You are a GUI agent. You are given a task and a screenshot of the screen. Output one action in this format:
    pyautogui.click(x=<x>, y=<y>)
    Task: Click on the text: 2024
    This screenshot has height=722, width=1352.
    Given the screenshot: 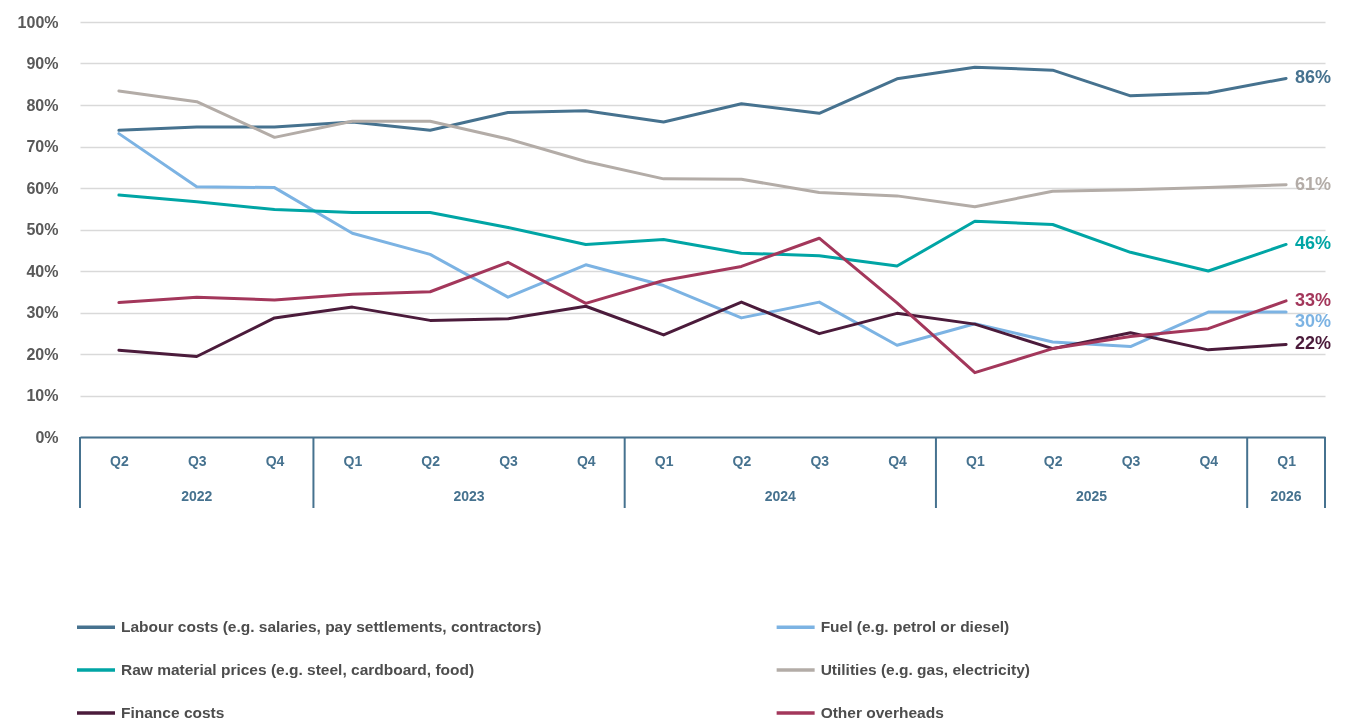 What is the action you would take?
    pyautogui.click(x=780, y=496)
    